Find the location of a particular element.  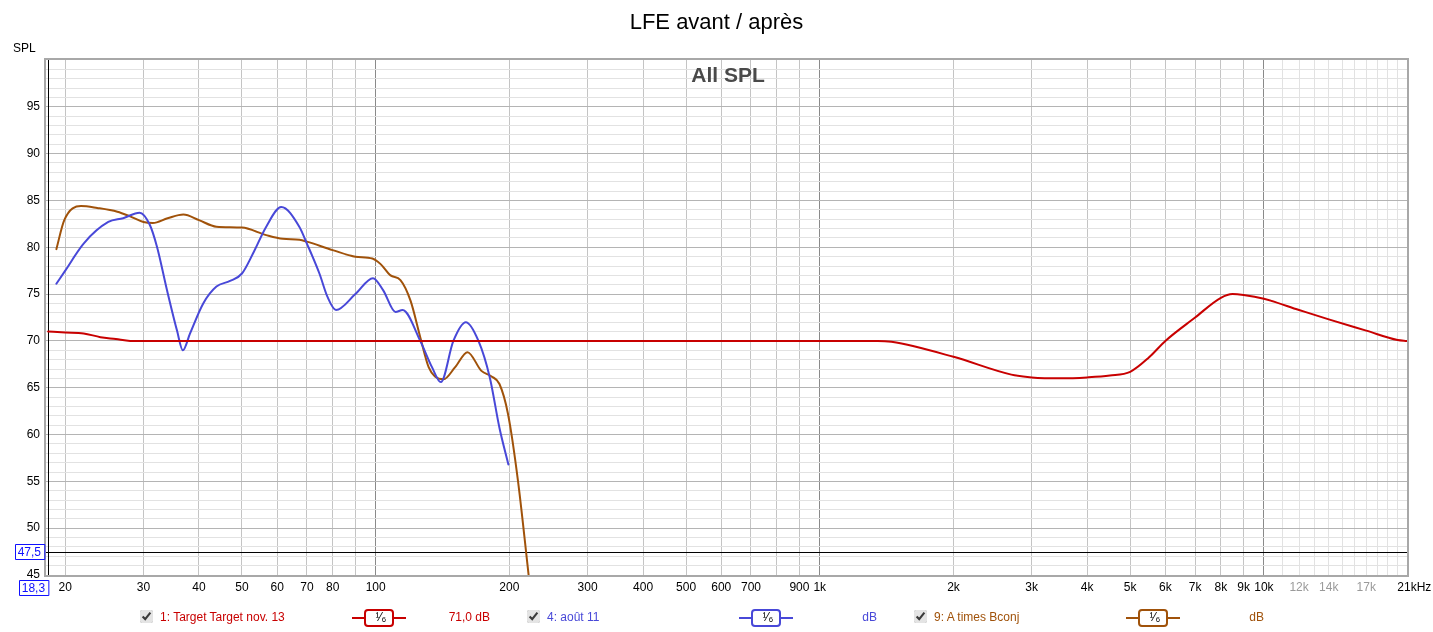

x-tick-label: 30 is located at coordinates (143, 586).